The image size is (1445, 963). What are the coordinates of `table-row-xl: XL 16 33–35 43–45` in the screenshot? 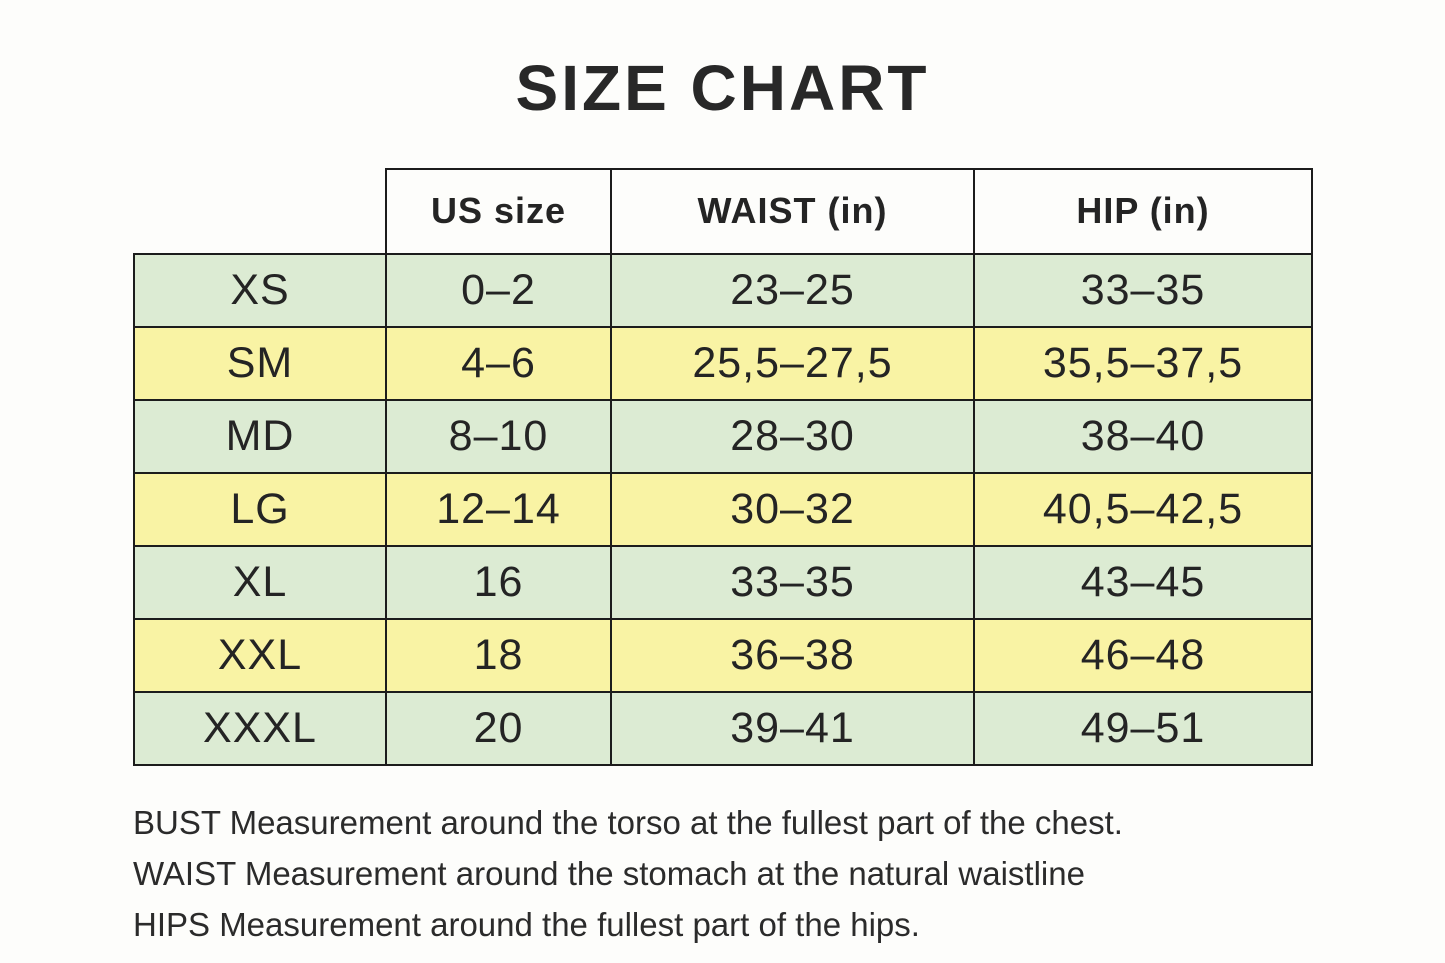 It's located at (723, 582).